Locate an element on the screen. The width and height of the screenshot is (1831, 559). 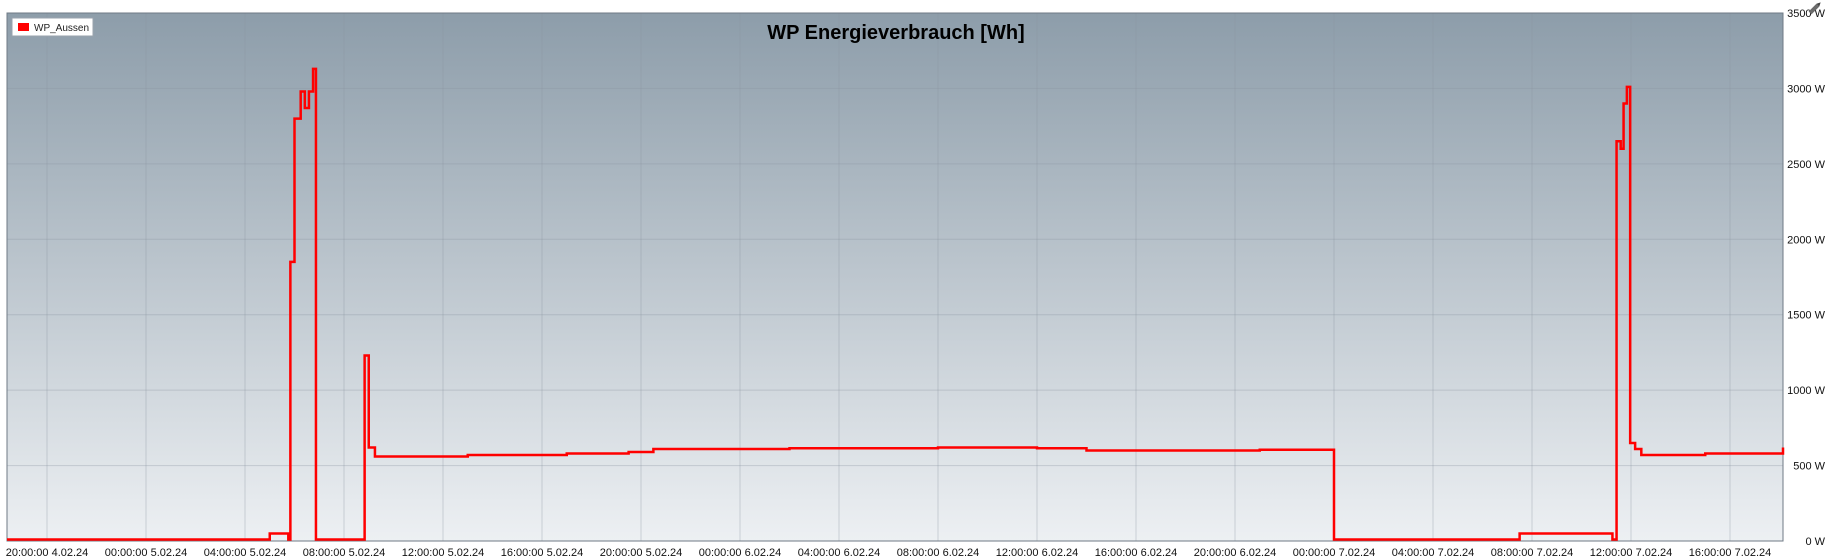
x-tick-label: 16:00:00 5.02.24 is located at coordinates (542, 553).